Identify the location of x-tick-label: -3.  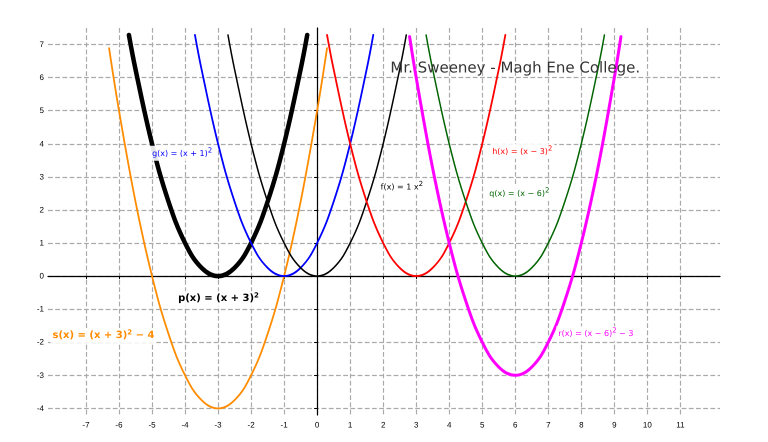
(218, 425).